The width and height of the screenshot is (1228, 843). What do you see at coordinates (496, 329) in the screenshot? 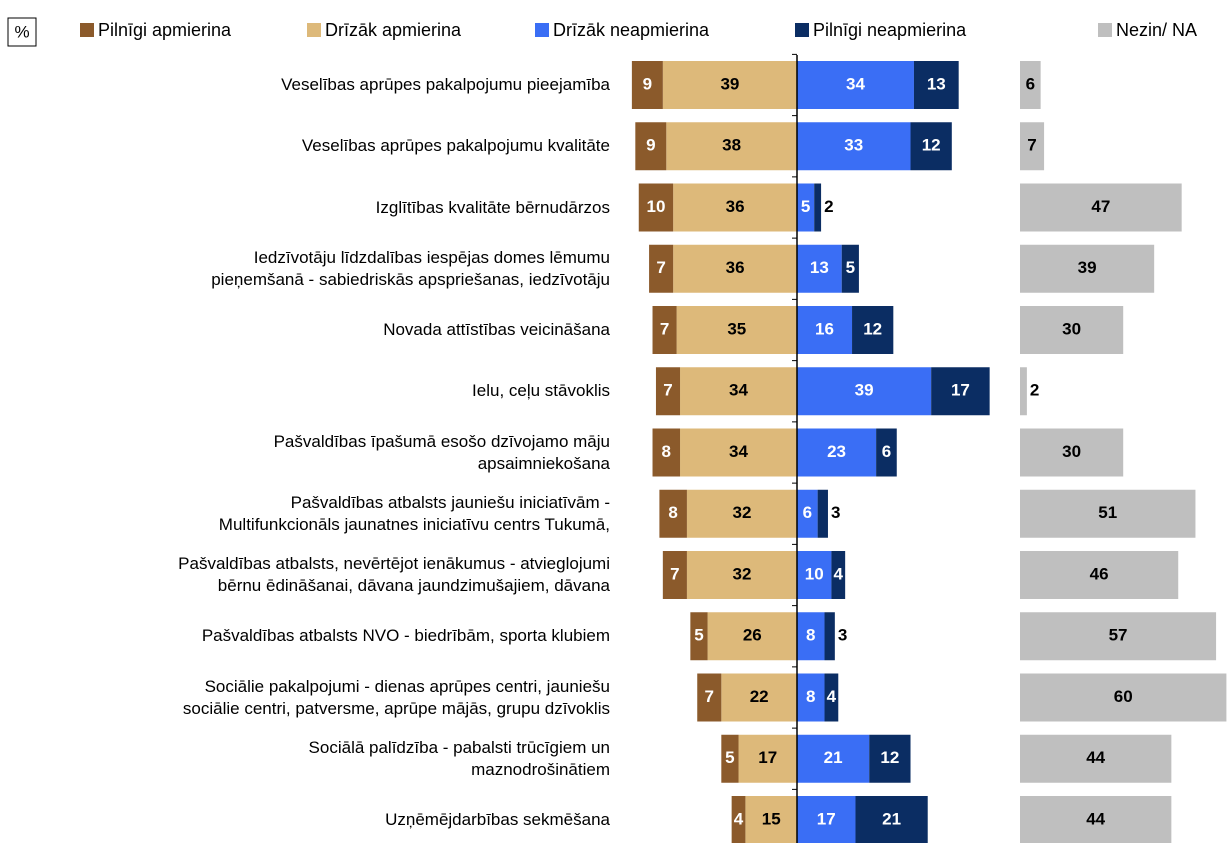
I see `category-label: Novada attīstības veicināšana` at bounding box center [496, 329].